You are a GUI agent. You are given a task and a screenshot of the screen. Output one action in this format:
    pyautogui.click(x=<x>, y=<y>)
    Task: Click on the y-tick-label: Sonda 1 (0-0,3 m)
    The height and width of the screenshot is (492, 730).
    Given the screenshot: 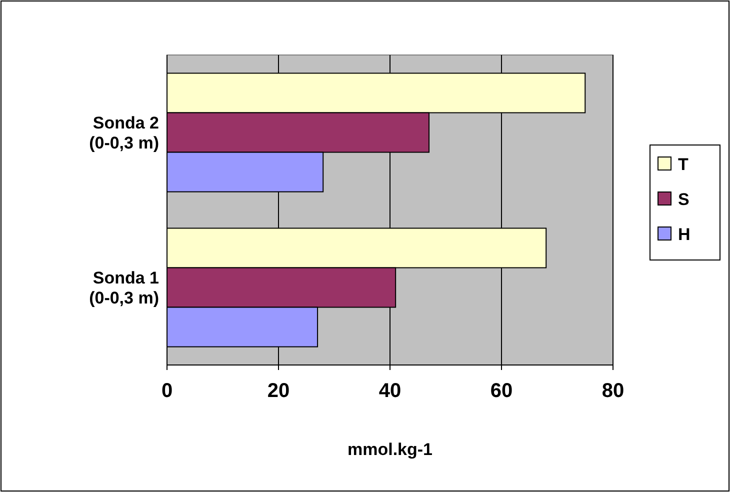 What is the action you would take?
    pyautogui.click(x=124, y=288)
    